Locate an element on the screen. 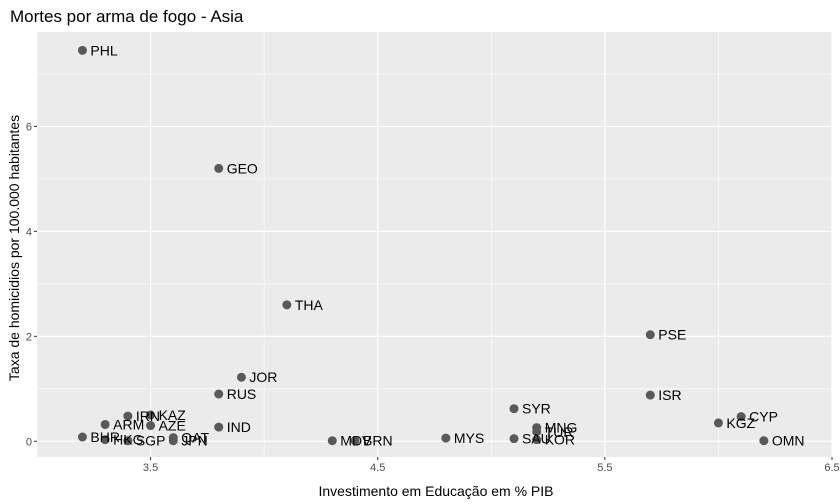  point-label: IRN is located at coordinates (148, 416).